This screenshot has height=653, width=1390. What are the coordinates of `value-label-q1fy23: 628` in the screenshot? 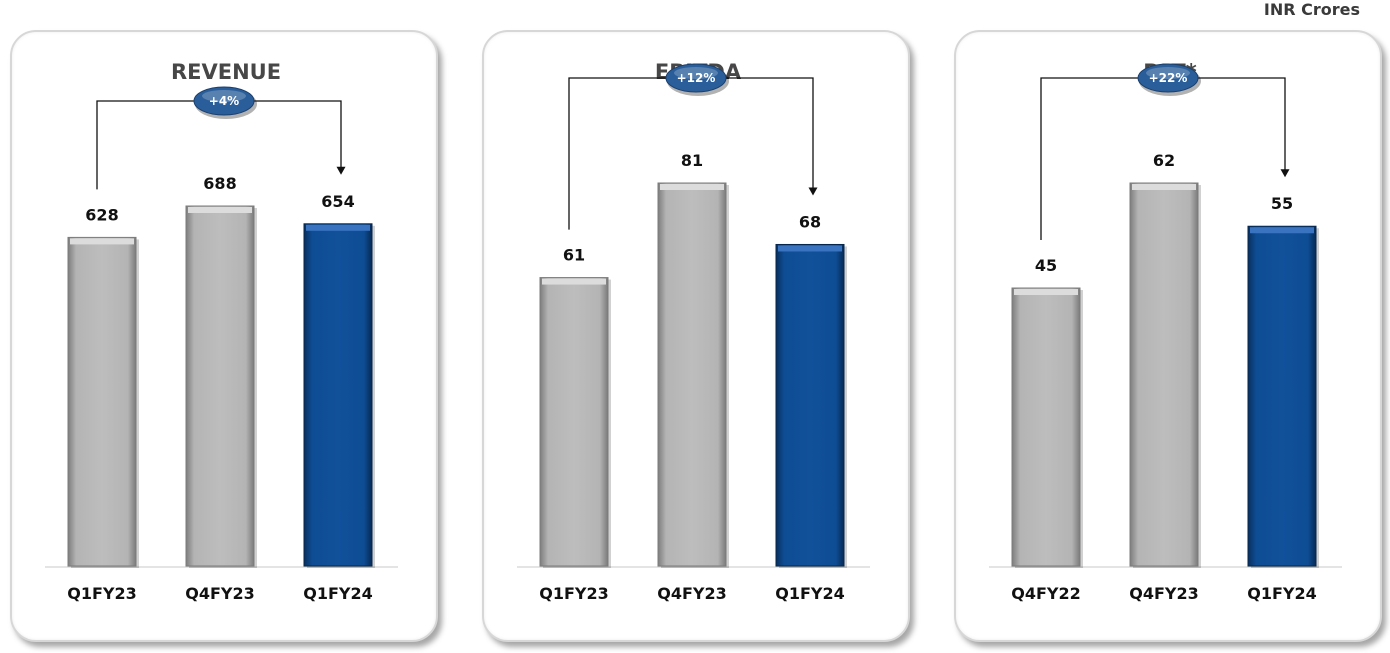 It's located at (101, 214).